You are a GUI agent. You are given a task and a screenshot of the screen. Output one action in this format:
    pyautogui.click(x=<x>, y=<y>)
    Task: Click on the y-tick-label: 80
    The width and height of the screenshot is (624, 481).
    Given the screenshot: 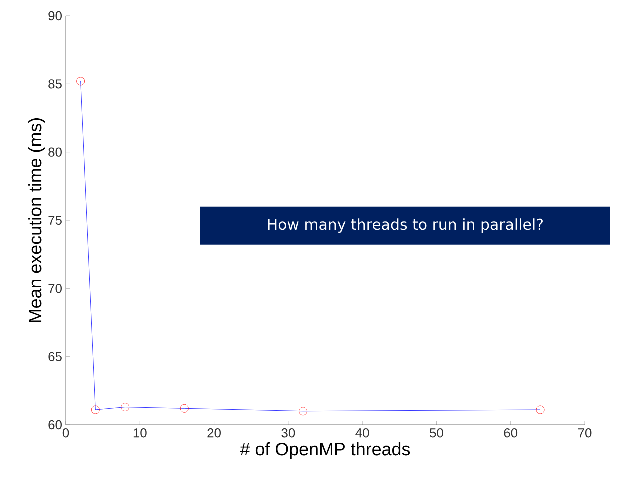 What is the action you would take?
    pyautogui.click(x=55, y=152)
    